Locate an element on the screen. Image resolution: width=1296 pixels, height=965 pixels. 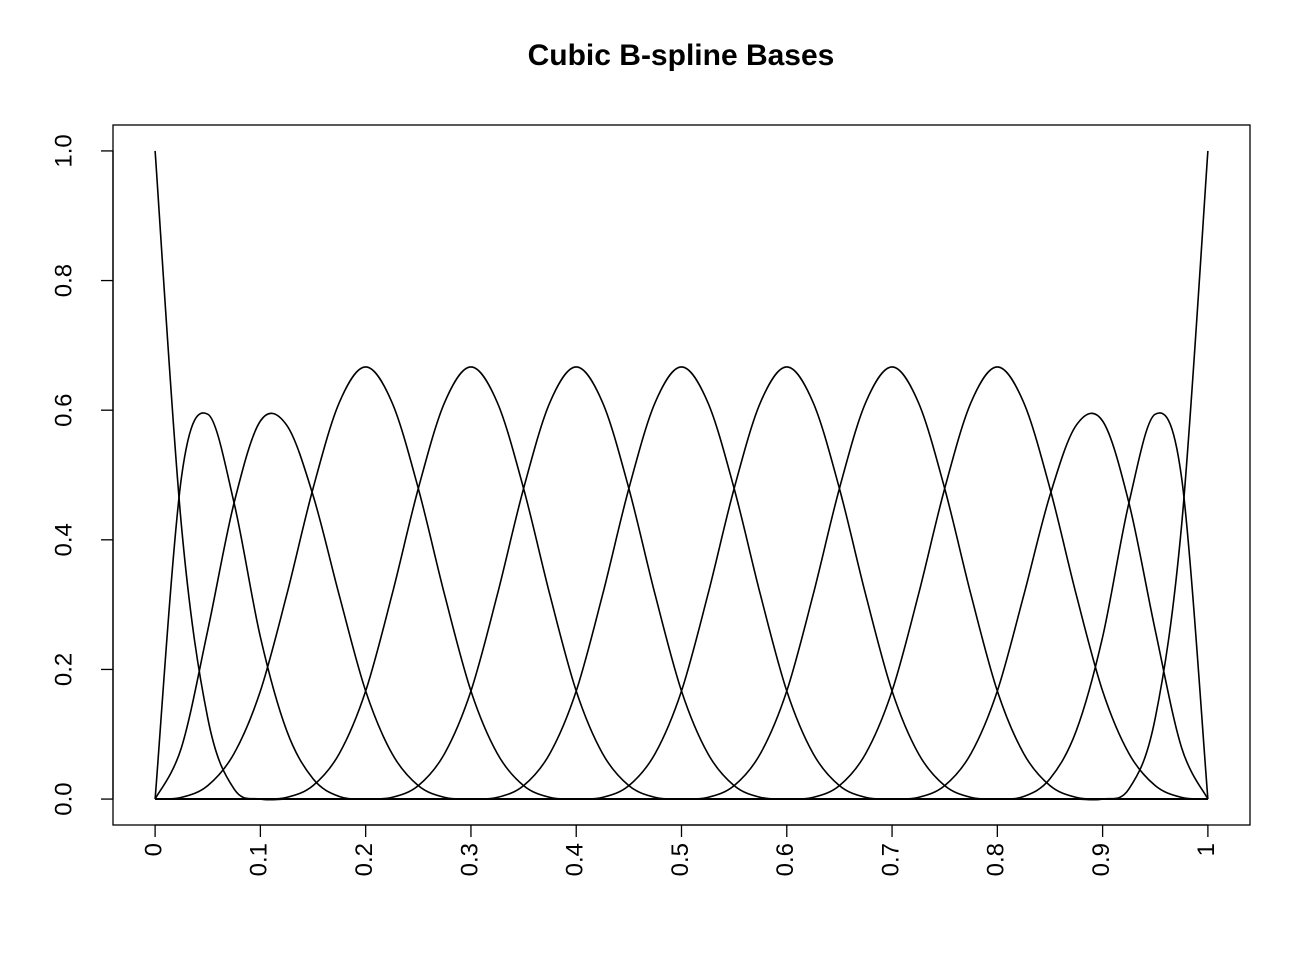
x-tick-label: 0 is located at coordinates (153, 849).